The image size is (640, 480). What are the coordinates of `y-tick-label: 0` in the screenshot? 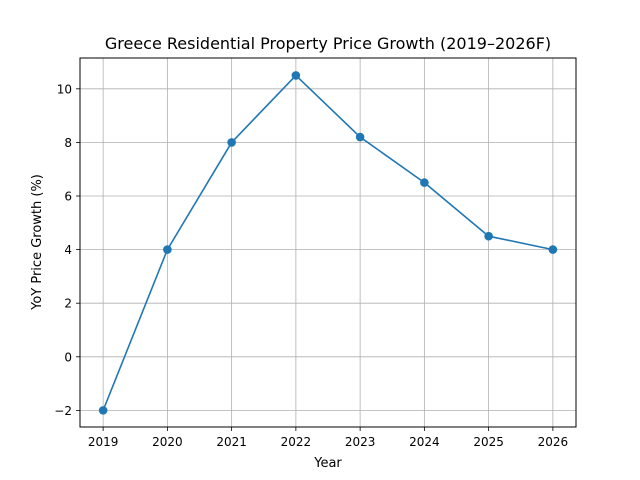 It's located at (68, 357).